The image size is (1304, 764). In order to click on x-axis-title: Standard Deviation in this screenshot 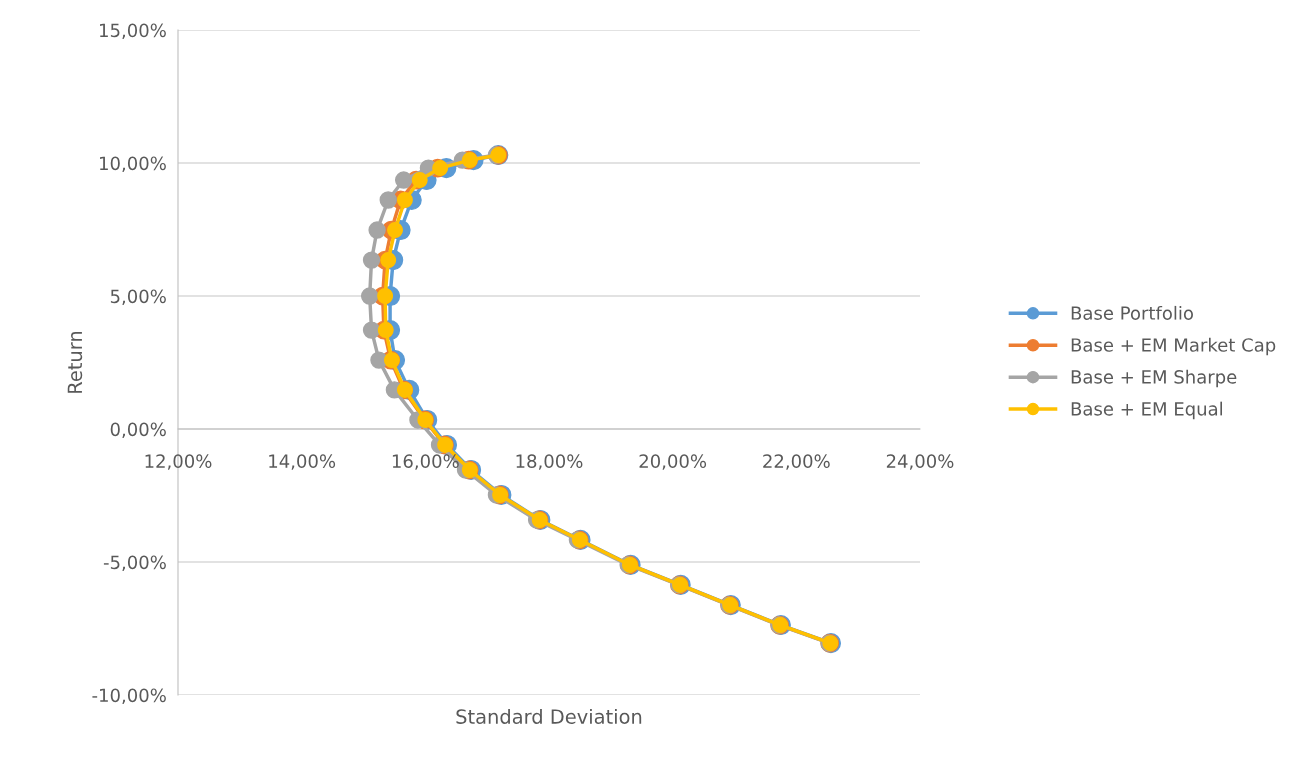, I will do `click(549, 716)`.